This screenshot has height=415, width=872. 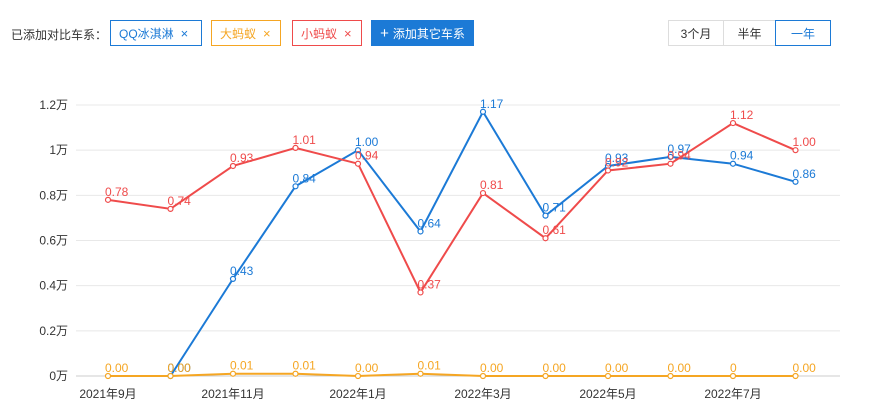 I want to click on data-label: 0.43, so click(x=242, y=271).